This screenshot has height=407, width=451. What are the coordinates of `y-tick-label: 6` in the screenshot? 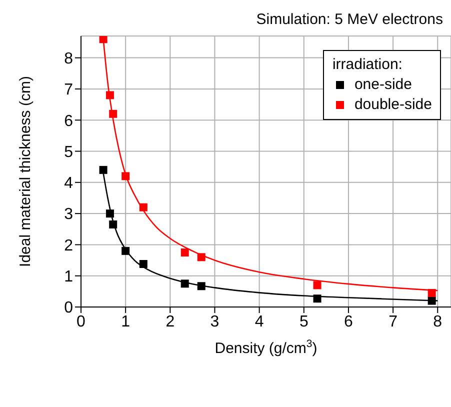 It's located at (69, 121).